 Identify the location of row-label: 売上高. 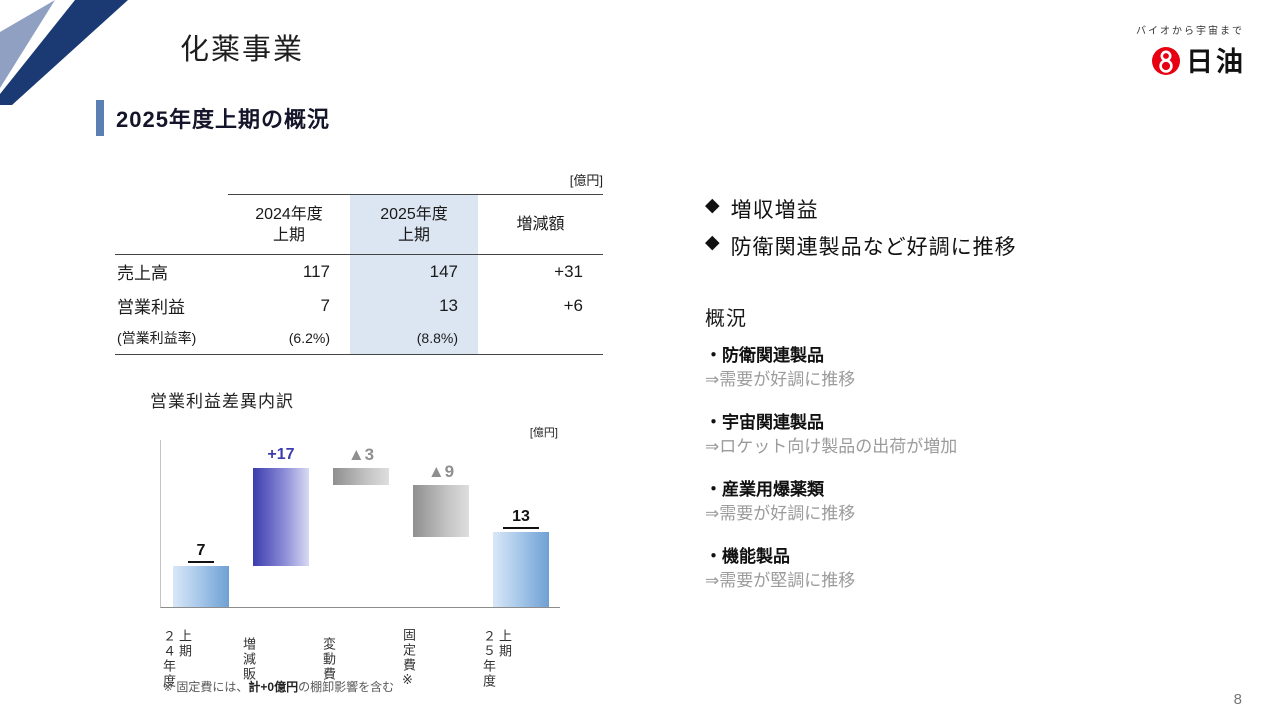
(142, 274).